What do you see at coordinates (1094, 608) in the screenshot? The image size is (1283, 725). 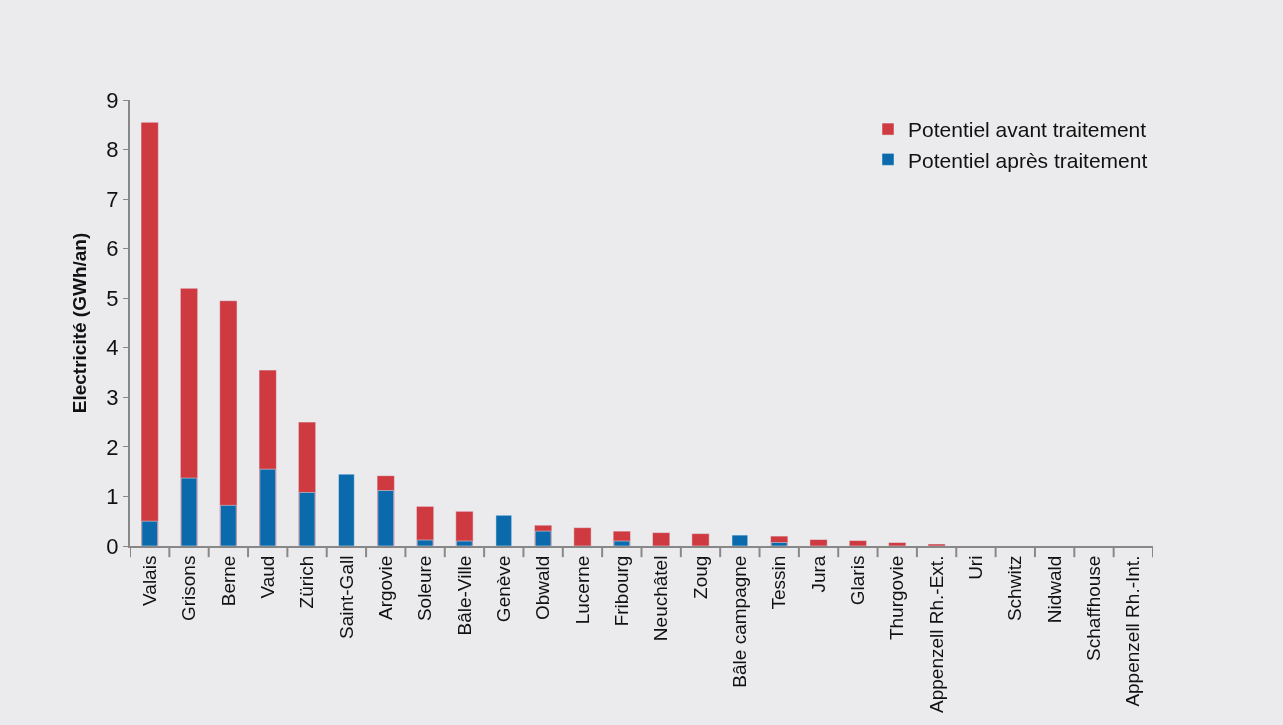 I see `x-tick-label: Schaffhouse` at bounding box center [1094, 608].